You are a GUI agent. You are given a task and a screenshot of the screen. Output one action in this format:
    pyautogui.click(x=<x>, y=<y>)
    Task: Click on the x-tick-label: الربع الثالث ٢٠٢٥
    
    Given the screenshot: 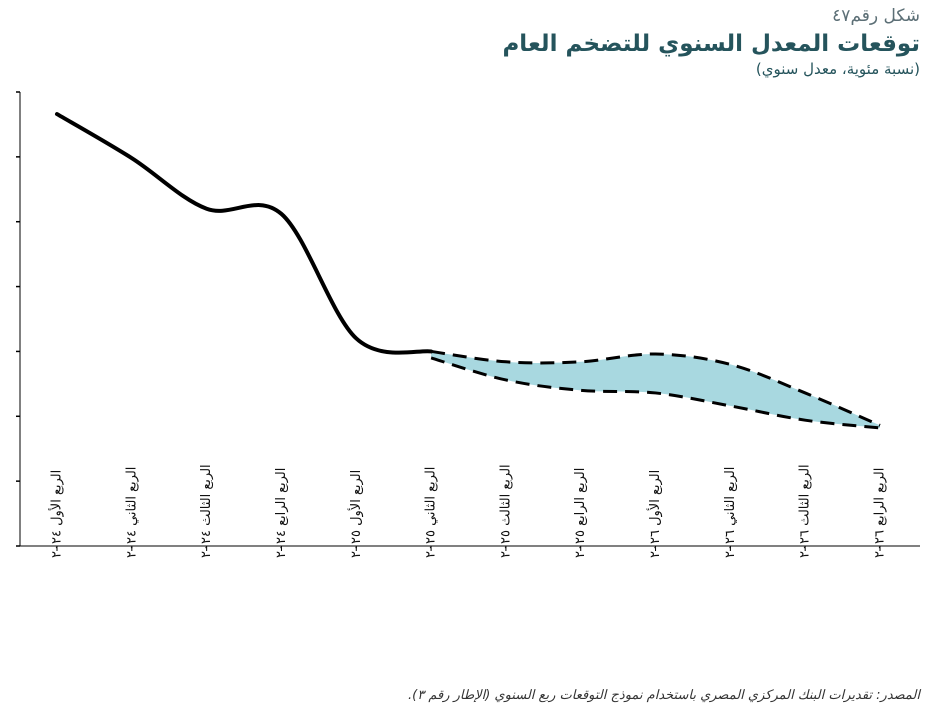 What is the action you would take?
    pyautogui.click(x=505, y=511)
    